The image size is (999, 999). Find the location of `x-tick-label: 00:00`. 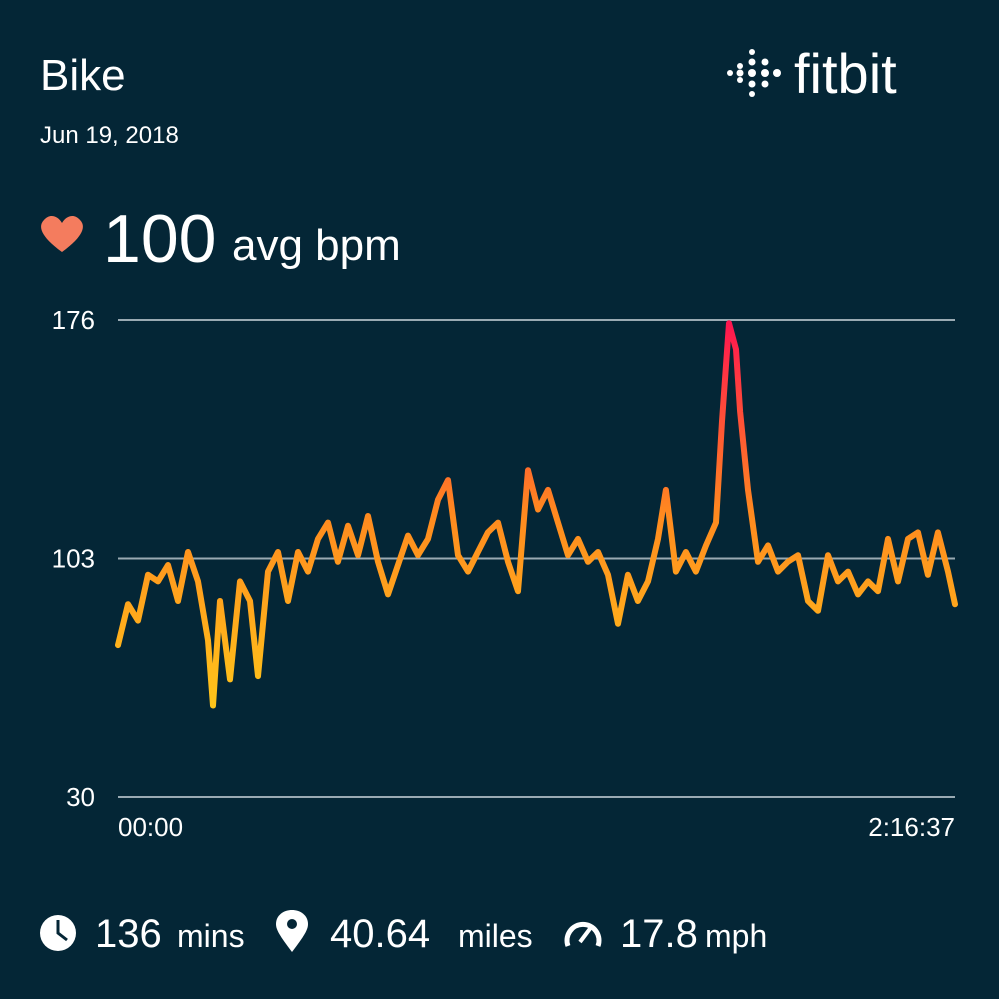

x-tick-label: 00:00 is located at coordinates (150, 827).